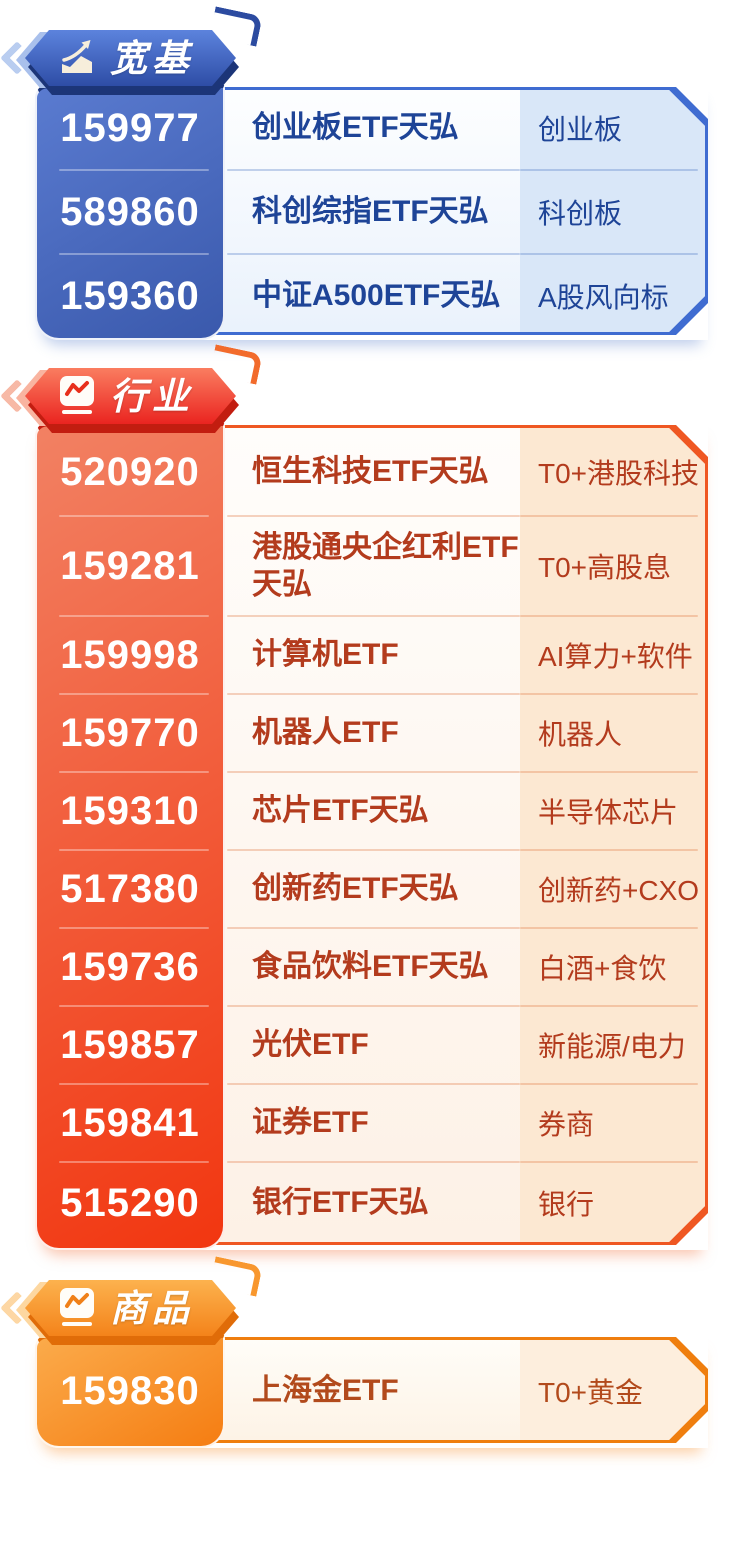  What do you see at coordinates (614, 295) in the screenshot?
I see `etf-tag: A股风向标` at bounding box center [614, 295].